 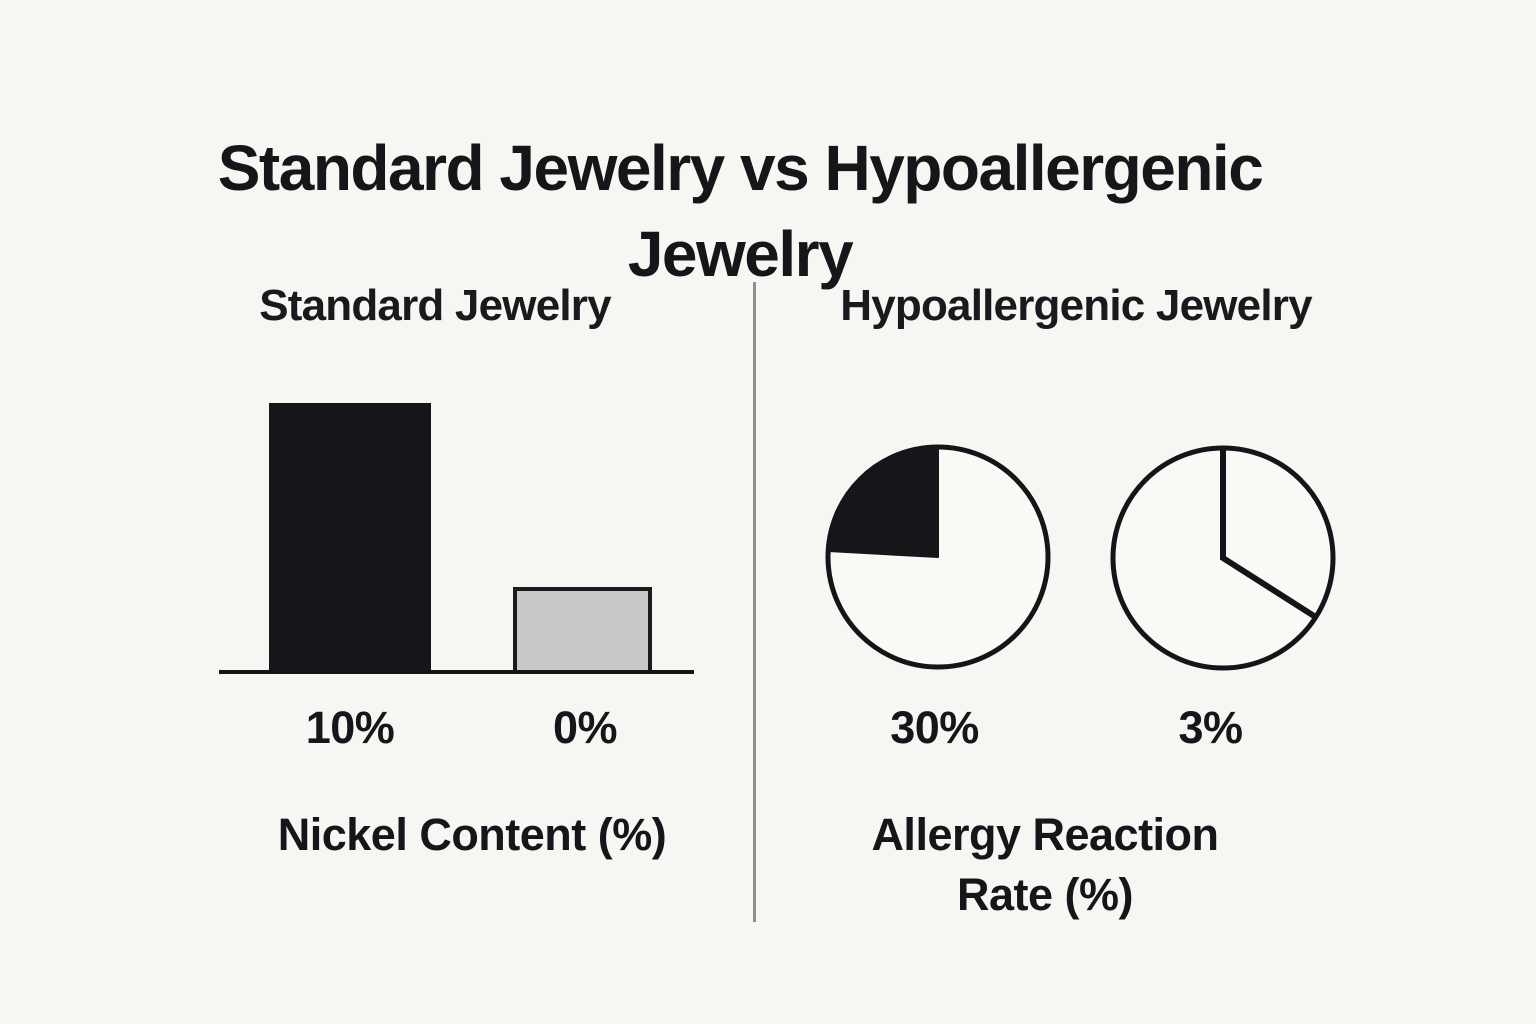 What do you see at coordinates (934, 727) in the screenshot?
I see `pie-value-label-30: 30%` at bounding box center [934, 727].